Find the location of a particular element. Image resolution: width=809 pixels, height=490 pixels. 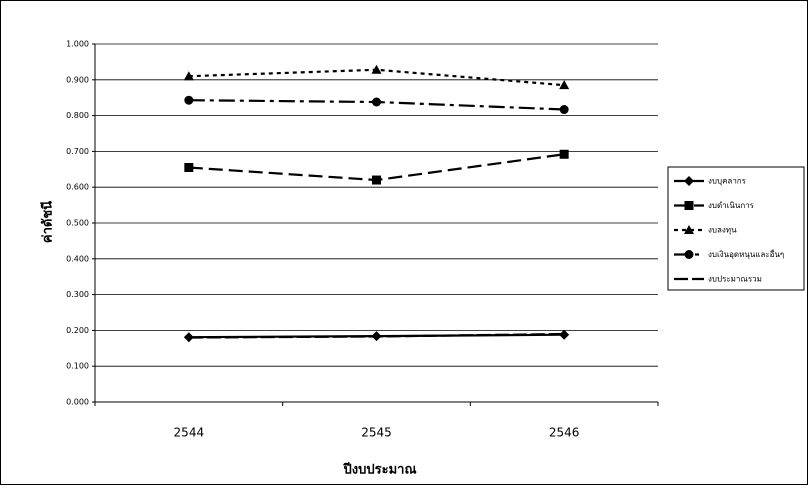

y-tick-label: 0.500 is located at coordinates (77, 223).